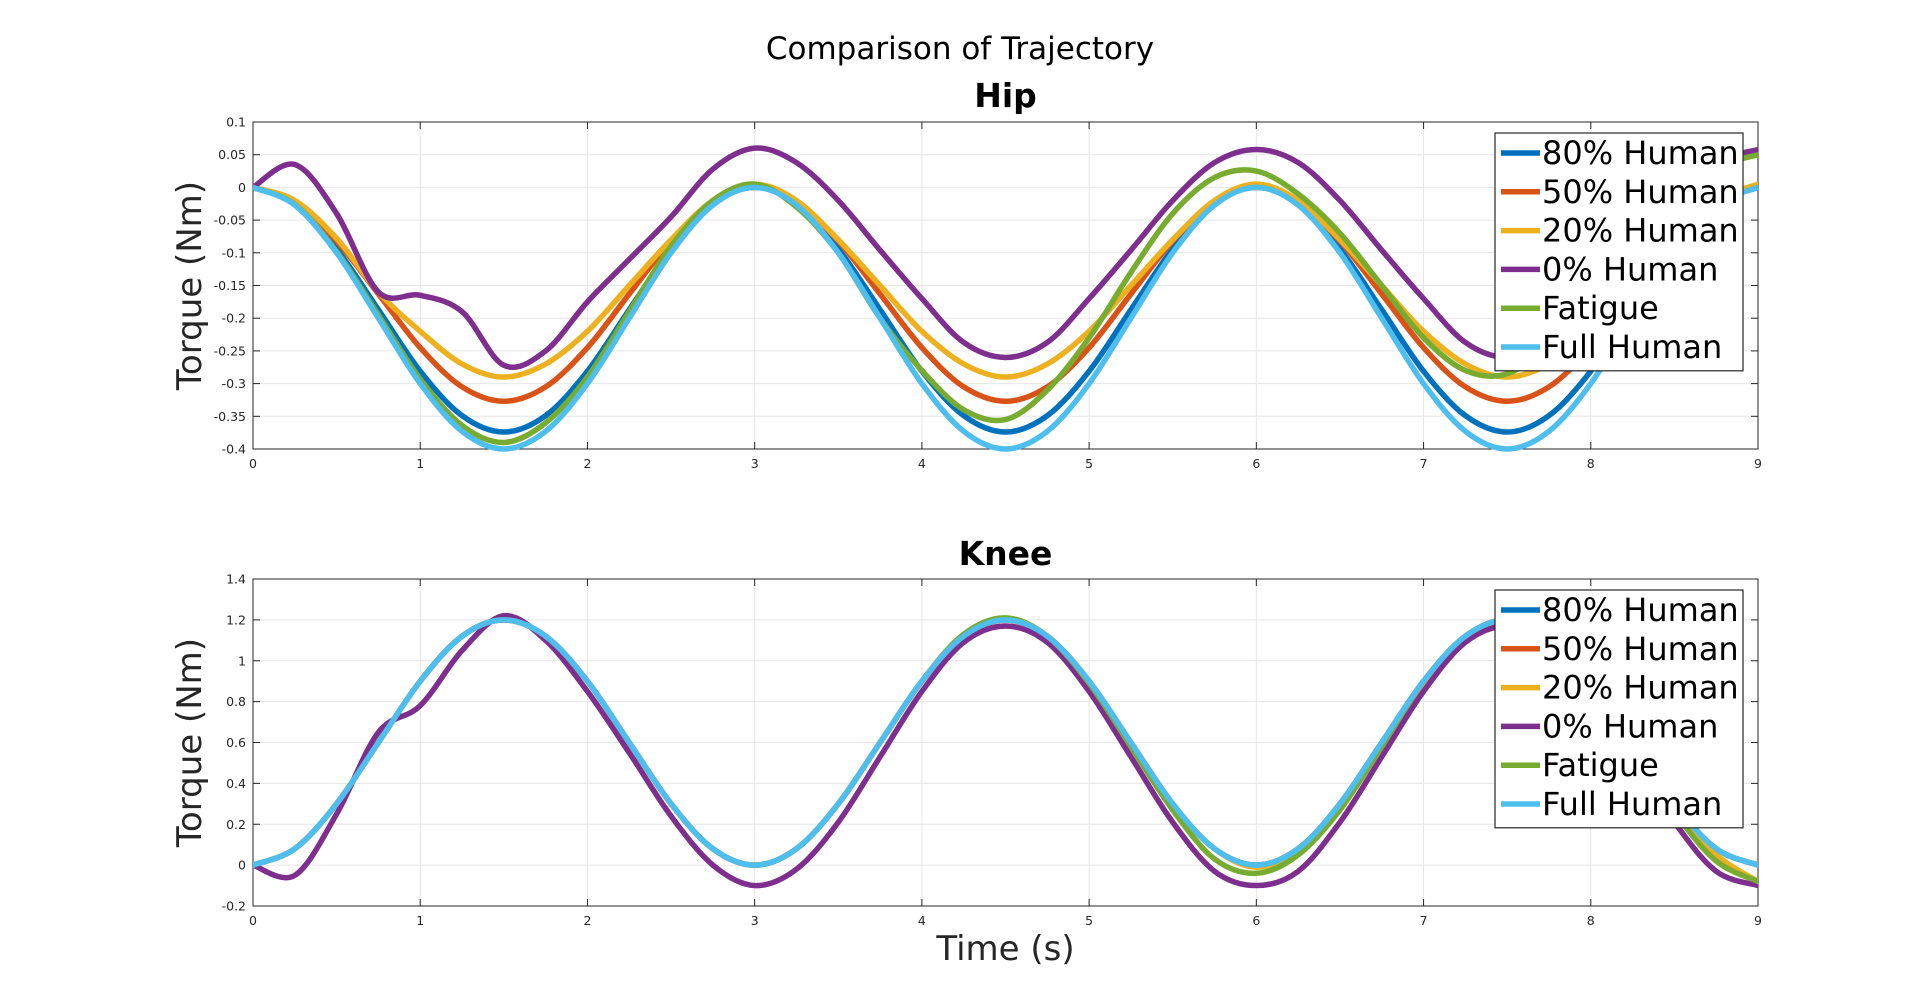  I want to click on hip-legend-label-fatigue: Fatigue, so click(1600, 308).